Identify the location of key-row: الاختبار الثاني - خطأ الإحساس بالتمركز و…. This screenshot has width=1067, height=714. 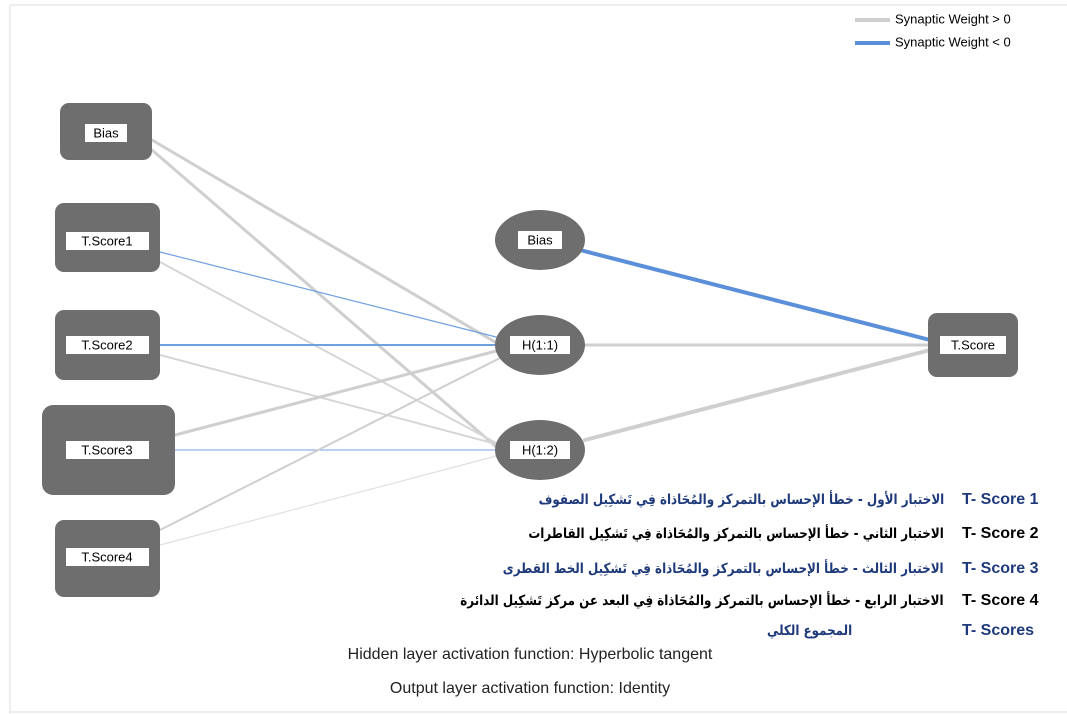
(657, 534).